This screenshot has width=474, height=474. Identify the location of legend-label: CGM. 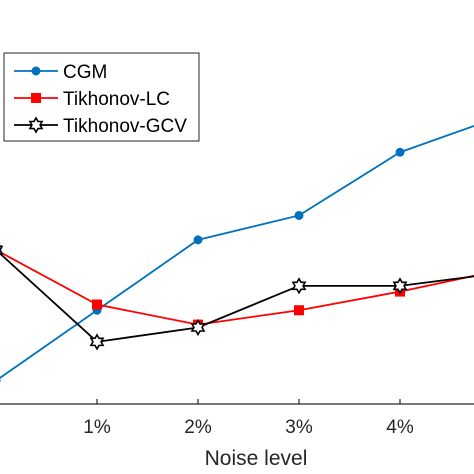
(85, 72).